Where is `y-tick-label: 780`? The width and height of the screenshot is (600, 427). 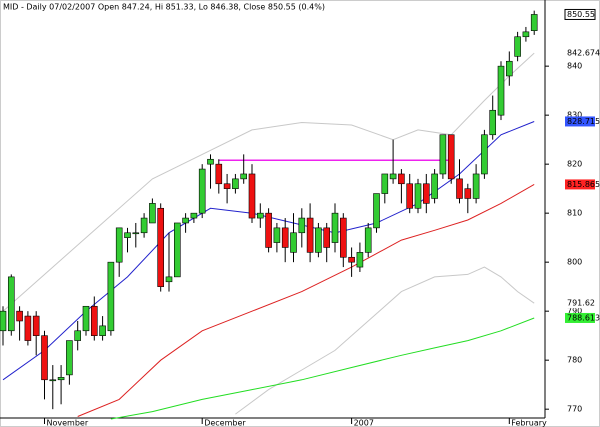
y-tick-label: 780 is located at coordinates (574, 360).